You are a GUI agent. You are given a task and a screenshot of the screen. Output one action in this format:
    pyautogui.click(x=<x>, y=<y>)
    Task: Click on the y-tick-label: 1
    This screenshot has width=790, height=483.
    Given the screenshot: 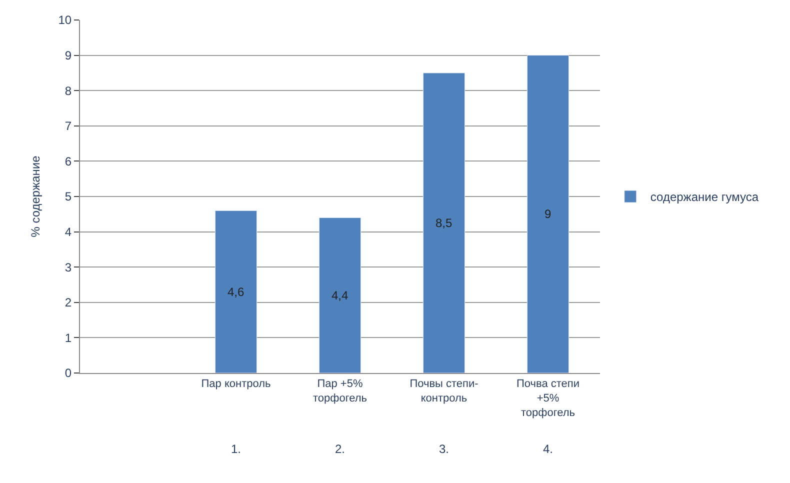 What is the action you would take?
    pyautogui.click(x=68, y=337)
    